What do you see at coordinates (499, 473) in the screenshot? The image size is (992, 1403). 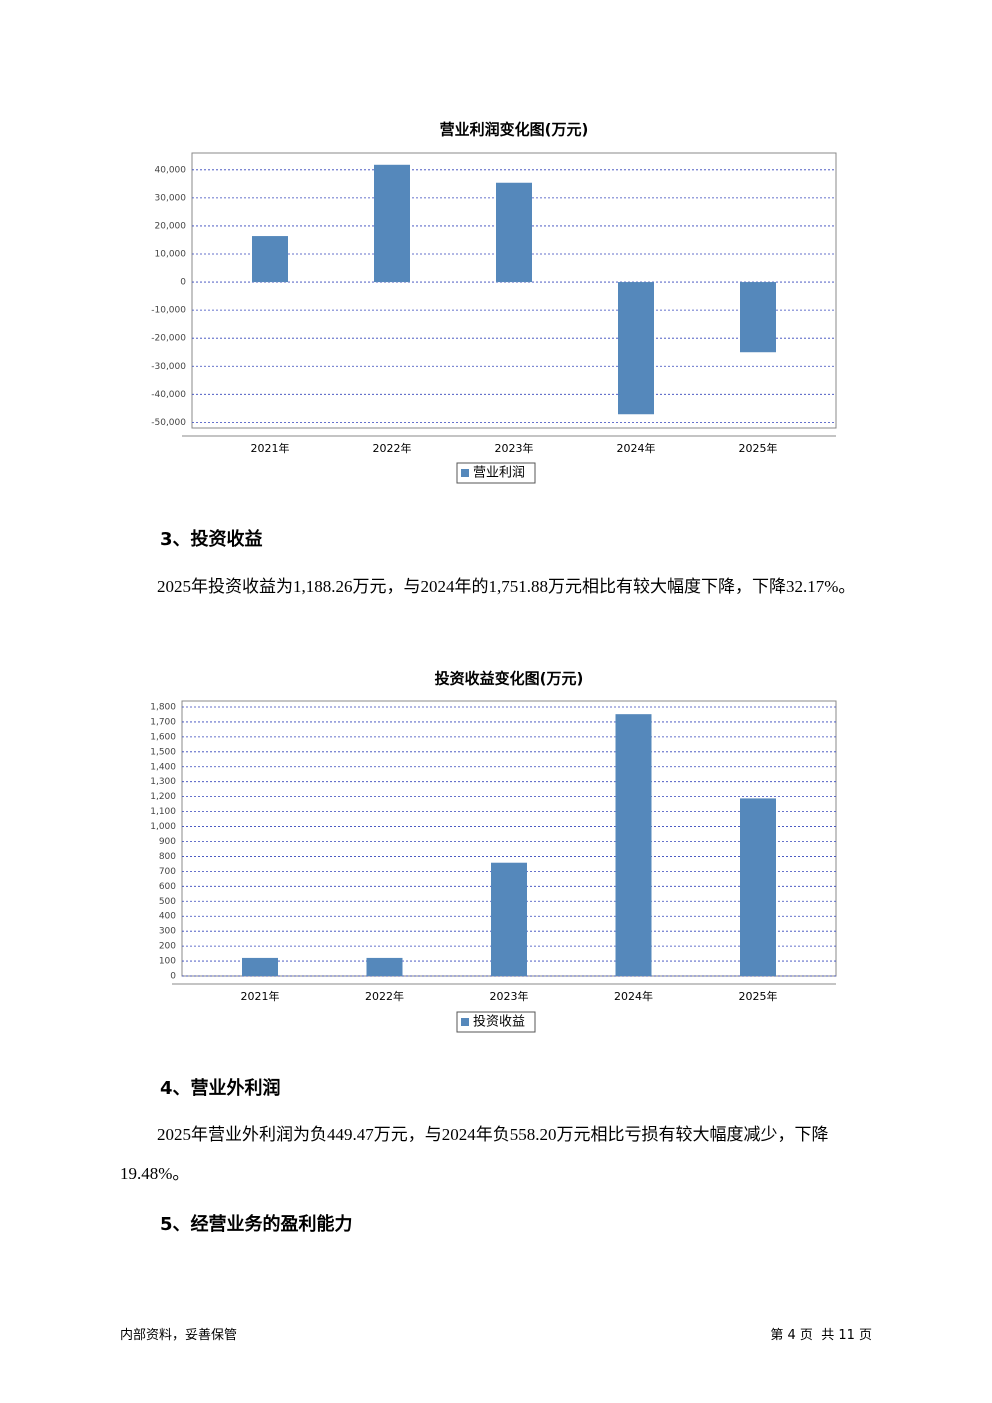 I see `legend-label: 营业利润` at bounding box center [499, 473].